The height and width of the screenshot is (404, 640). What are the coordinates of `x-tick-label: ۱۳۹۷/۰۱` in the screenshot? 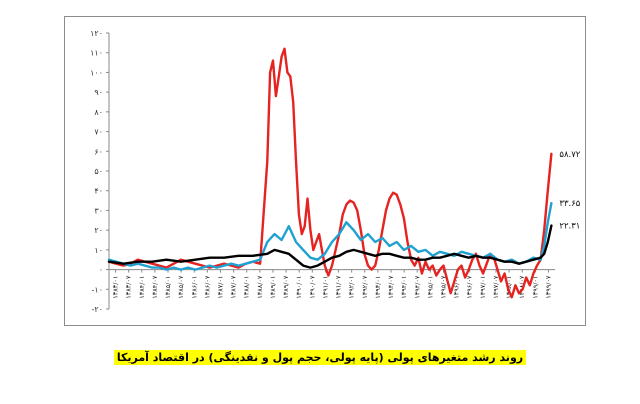 It's located at (483, 287).